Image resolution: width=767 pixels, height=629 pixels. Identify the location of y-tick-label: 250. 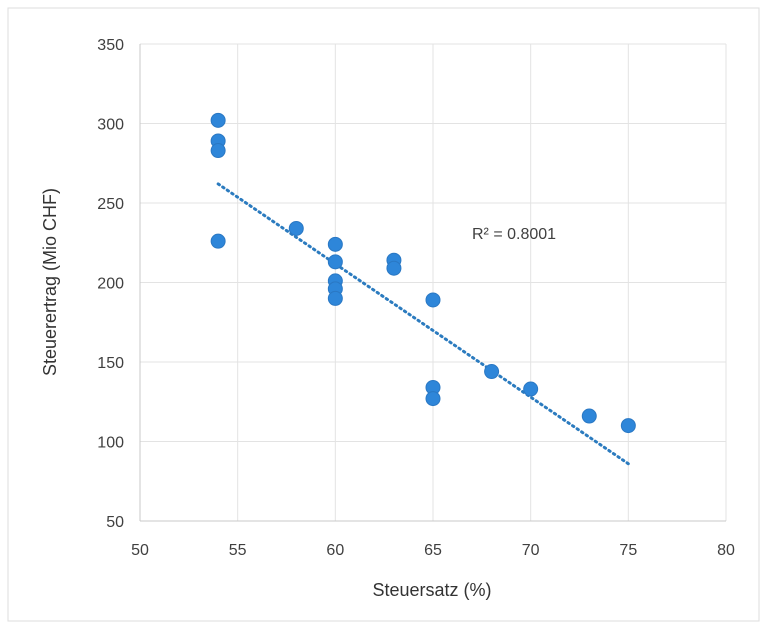
(110, 204).